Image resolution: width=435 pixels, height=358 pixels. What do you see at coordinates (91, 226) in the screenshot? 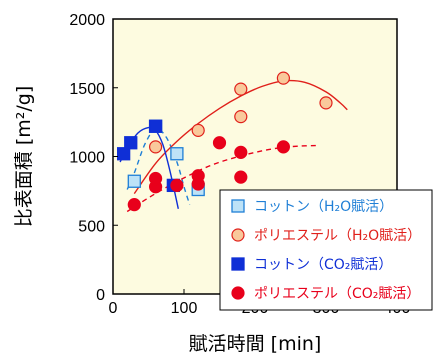
I see `y-tick-label: 500` at bounding box center [91, 226].